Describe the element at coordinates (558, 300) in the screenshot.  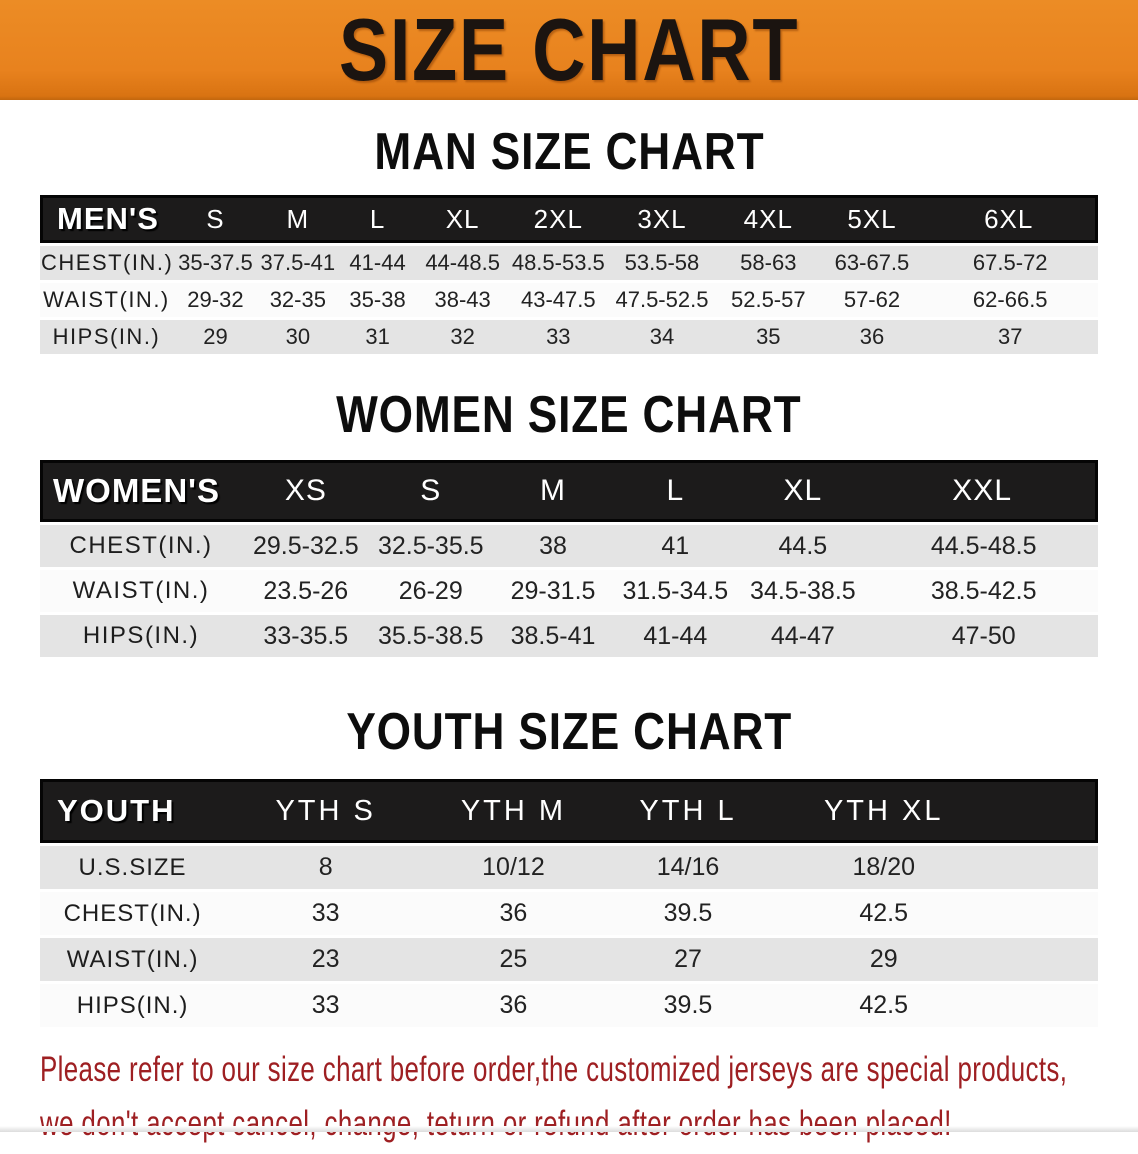
I see `size-value-cell: 43-47.5` at that location.